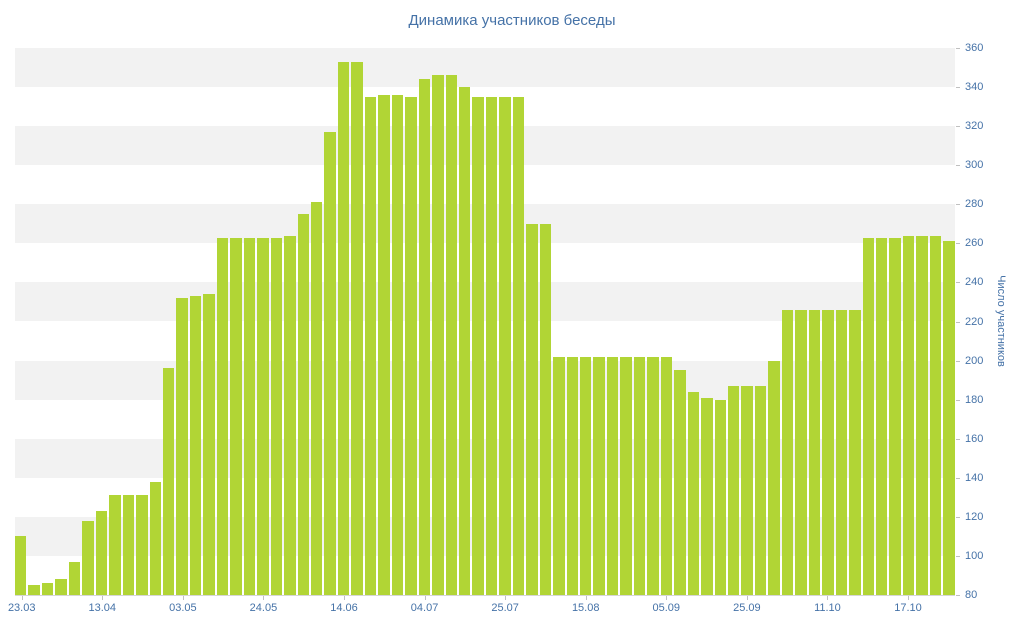  What do you see at coordinates (974, 477) in the screenshot?
I see `y-tick-label: 140` at bounding box center [974, 477].